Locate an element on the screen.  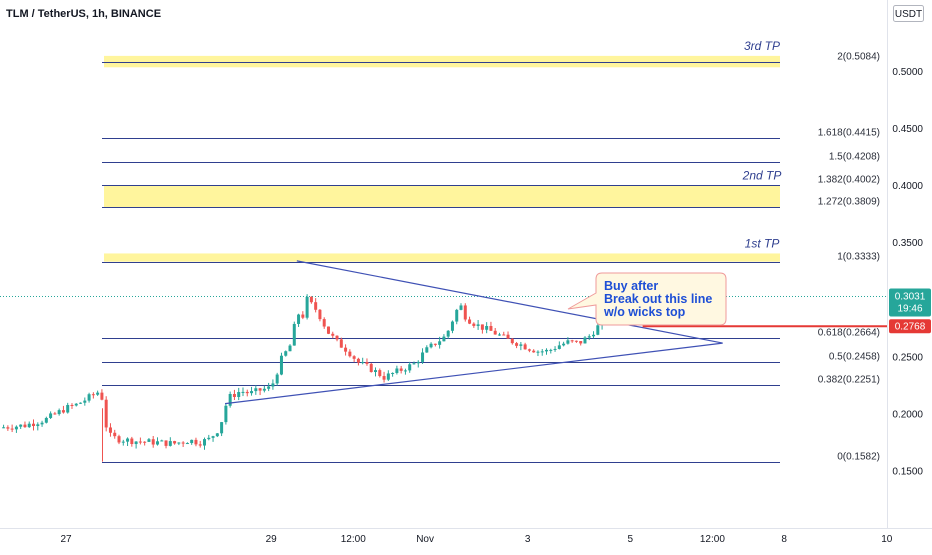
breakout-price-badge: 0.2768 is located at coordinates (910, 326).